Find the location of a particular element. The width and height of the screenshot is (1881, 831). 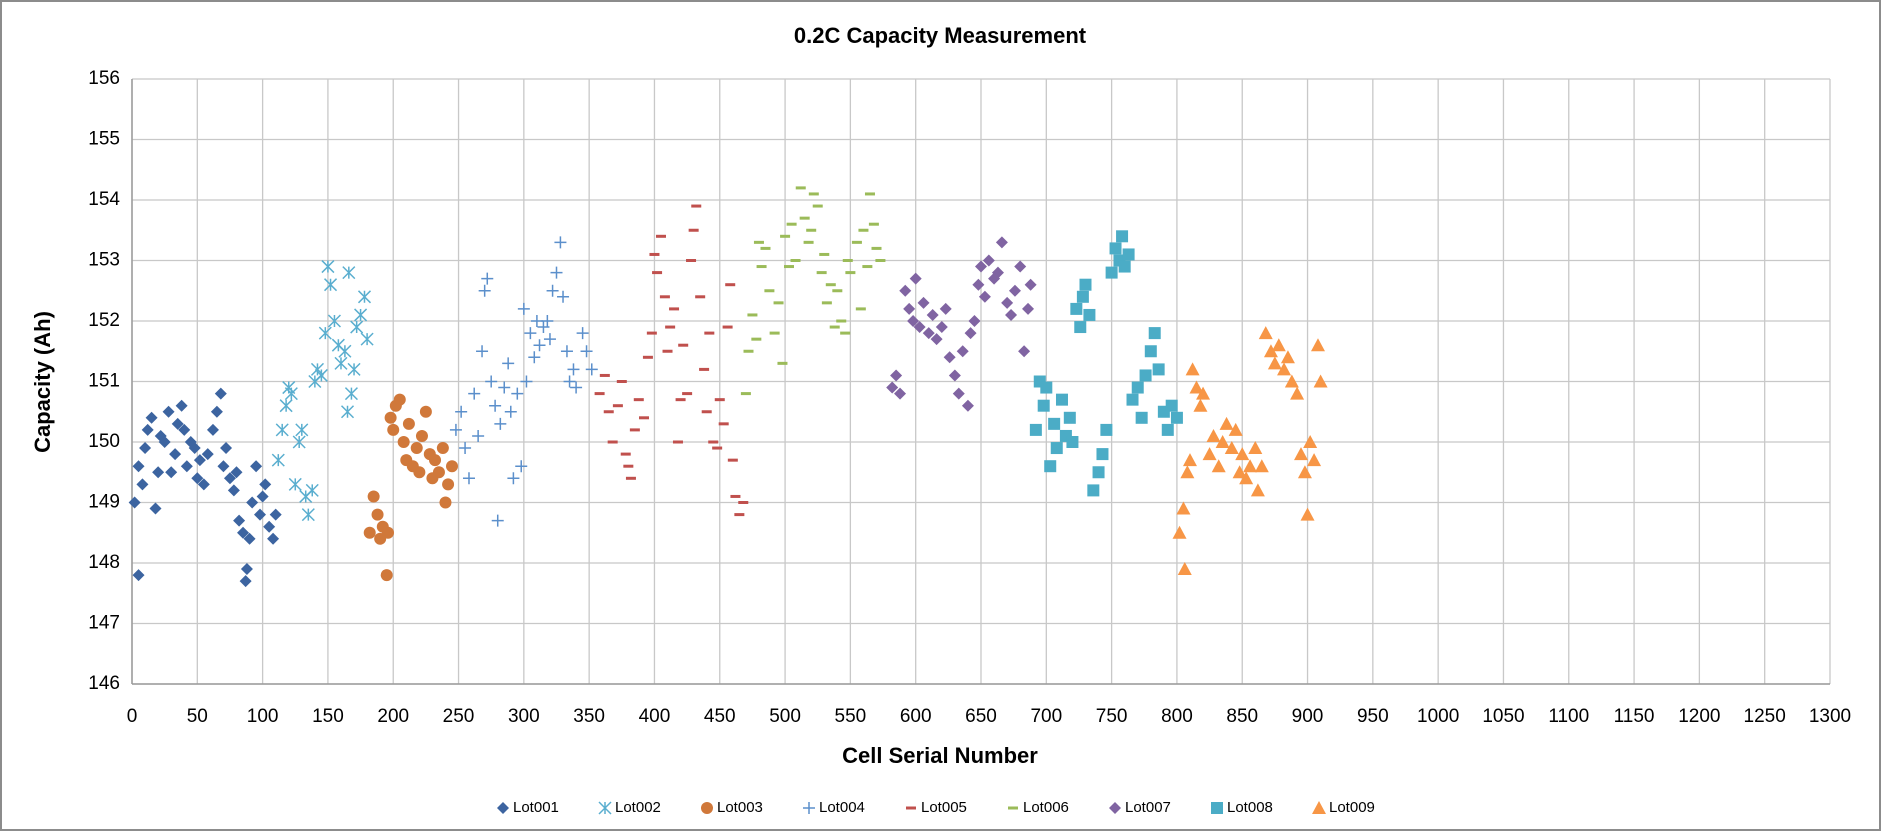

y-tick-label: 154 is located at coordinates (104, 199).